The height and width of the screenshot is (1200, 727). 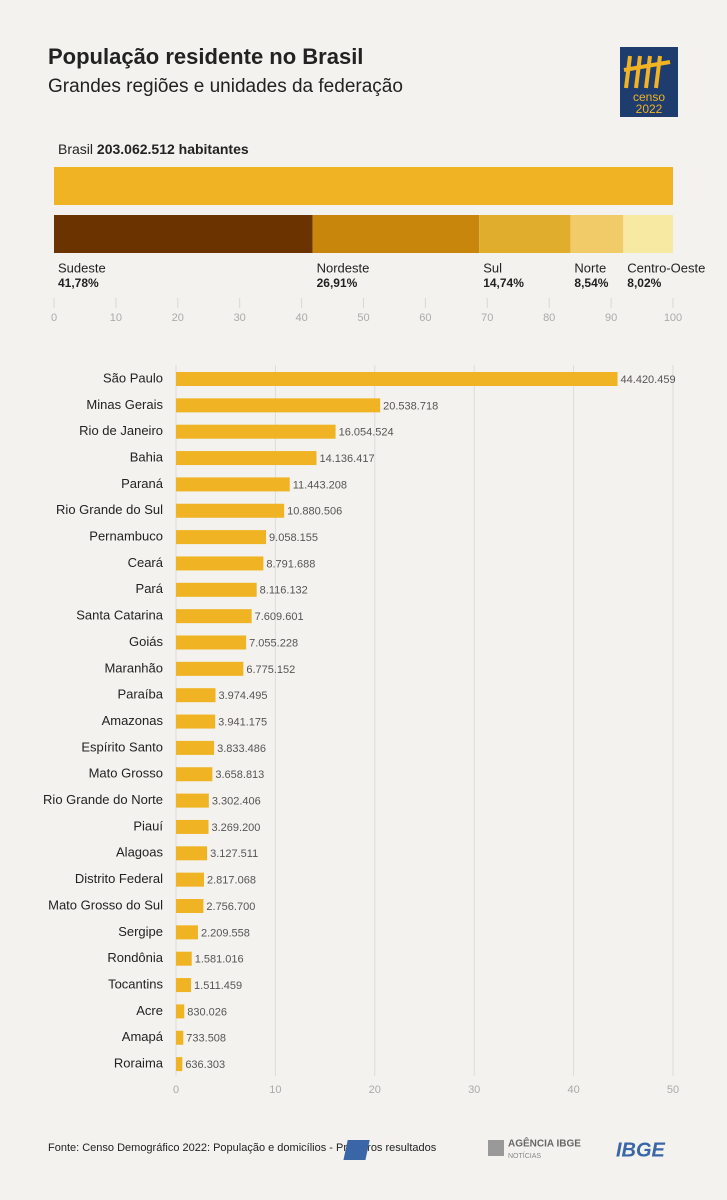 I want to click on ibge-logo: IBGE, so click(x=641, y=1150).